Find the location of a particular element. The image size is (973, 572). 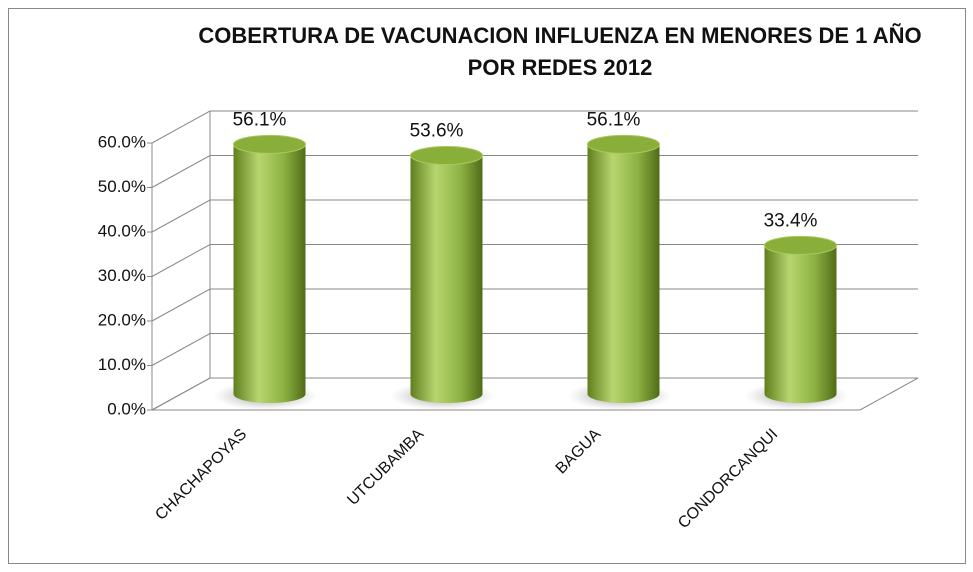

y-tick-label: 50.0% is located at coordinates (122, 186).